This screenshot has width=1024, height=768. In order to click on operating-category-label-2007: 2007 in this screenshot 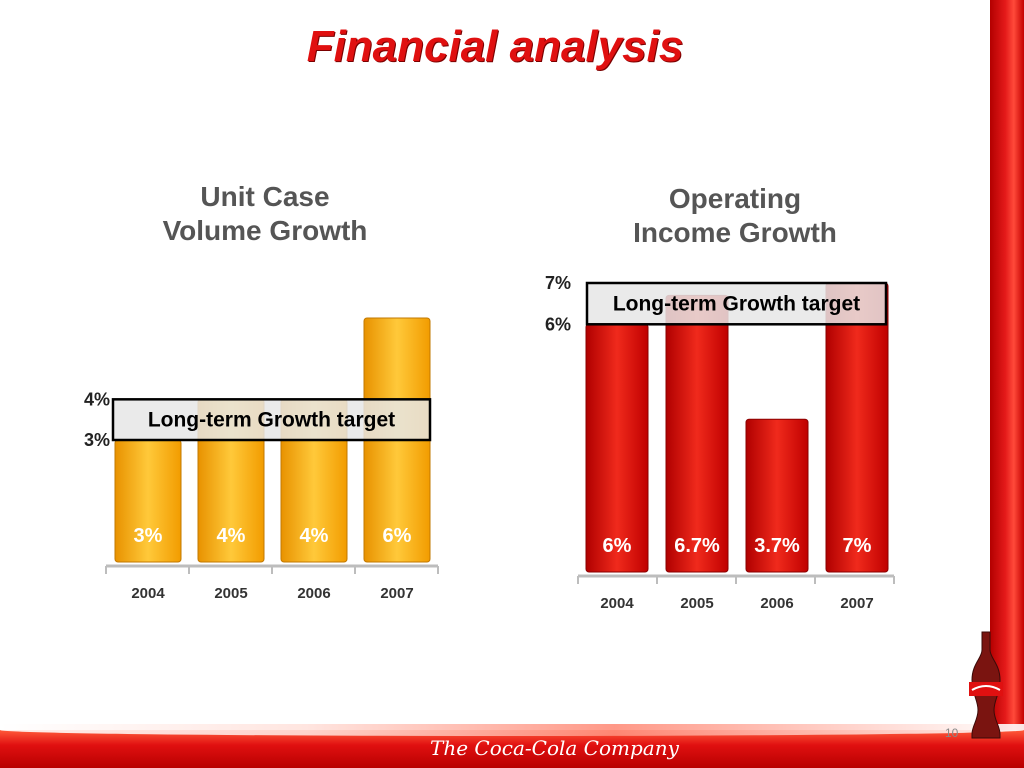, I will do `click(856, 603)`.